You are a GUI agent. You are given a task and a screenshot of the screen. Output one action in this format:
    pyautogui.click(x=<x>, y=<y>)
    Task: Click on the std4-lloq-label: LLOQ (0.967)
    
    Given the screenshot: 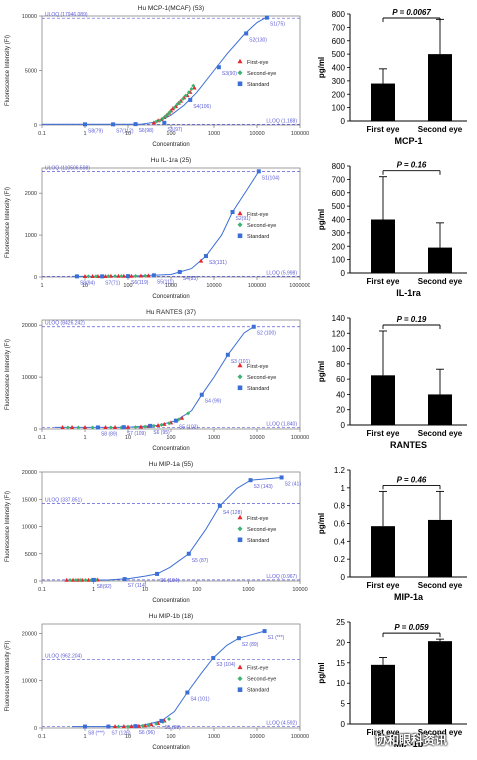 What is the action you would take?
    pyautogui.click(x=281, y=577)
    